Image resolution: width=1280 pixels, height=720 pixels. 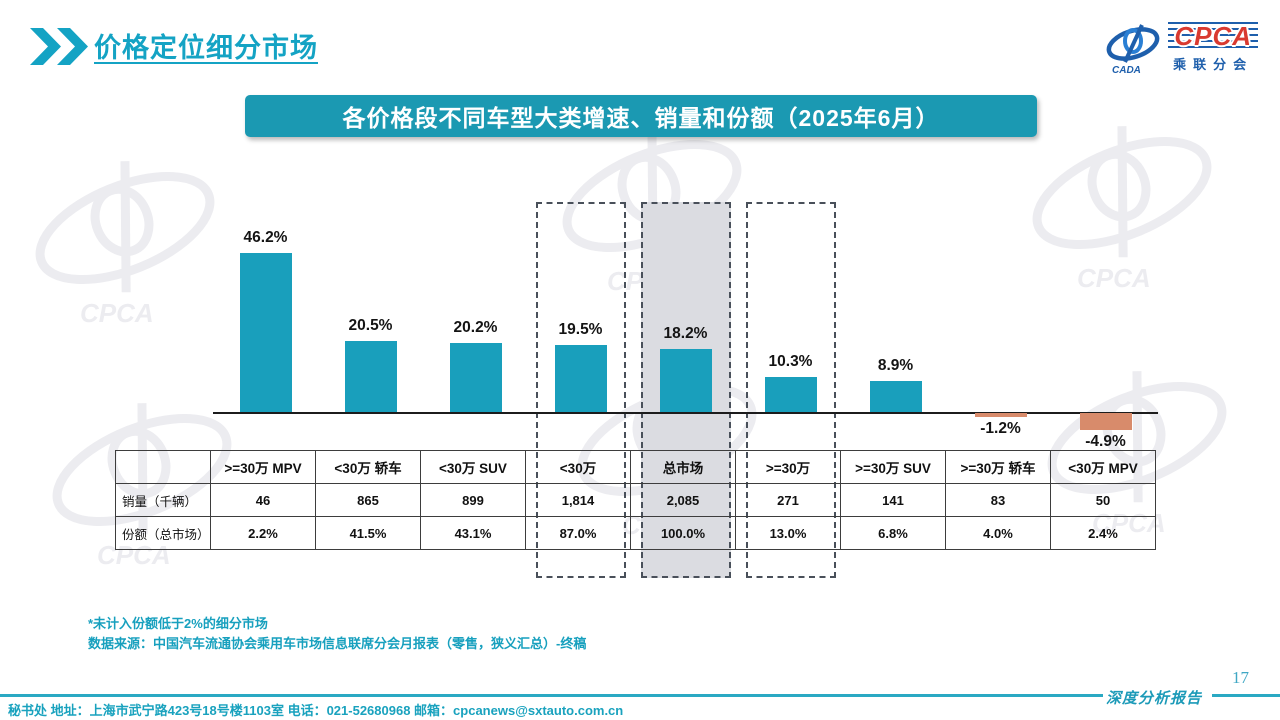 I want to click on bar-value-label-<30万 MPV: -4.9%, so click(x=1105, y=441).